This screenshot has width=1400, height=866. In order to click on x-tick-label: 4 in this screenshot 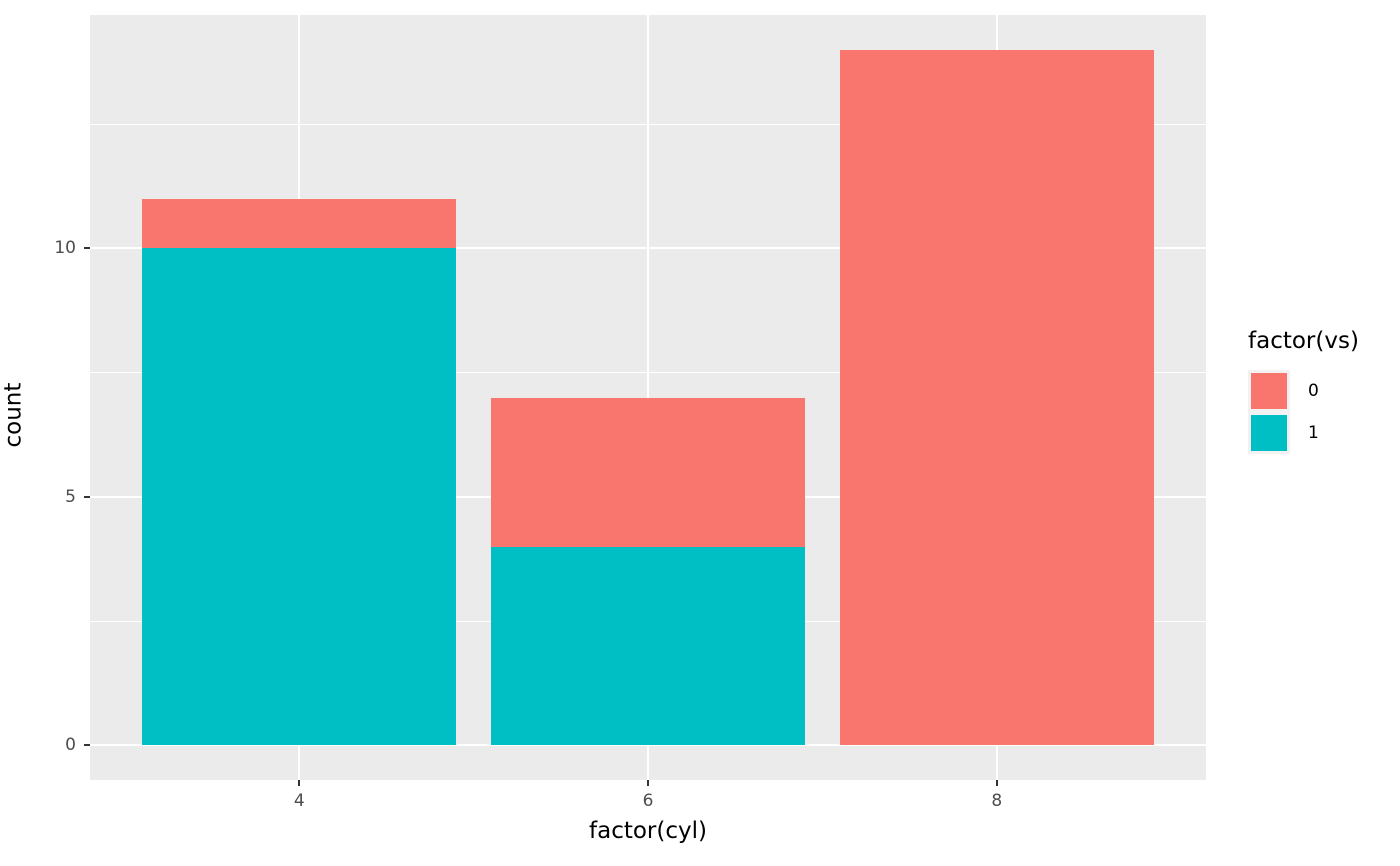, I will do `click(299, 801)`.